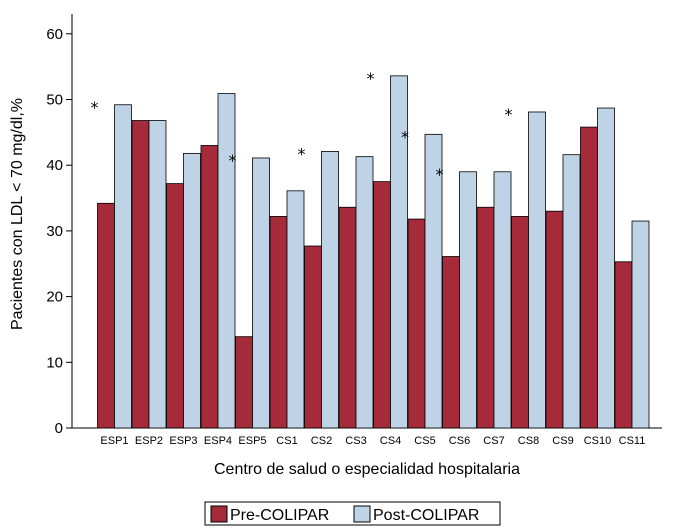 Image resolution: width=674 pixels, height=528 pixels. What do you see at coordinates (175, 306) in the screenshot?
I see `bar-pre-colipar-esp3` at bounding box center [175, 306].